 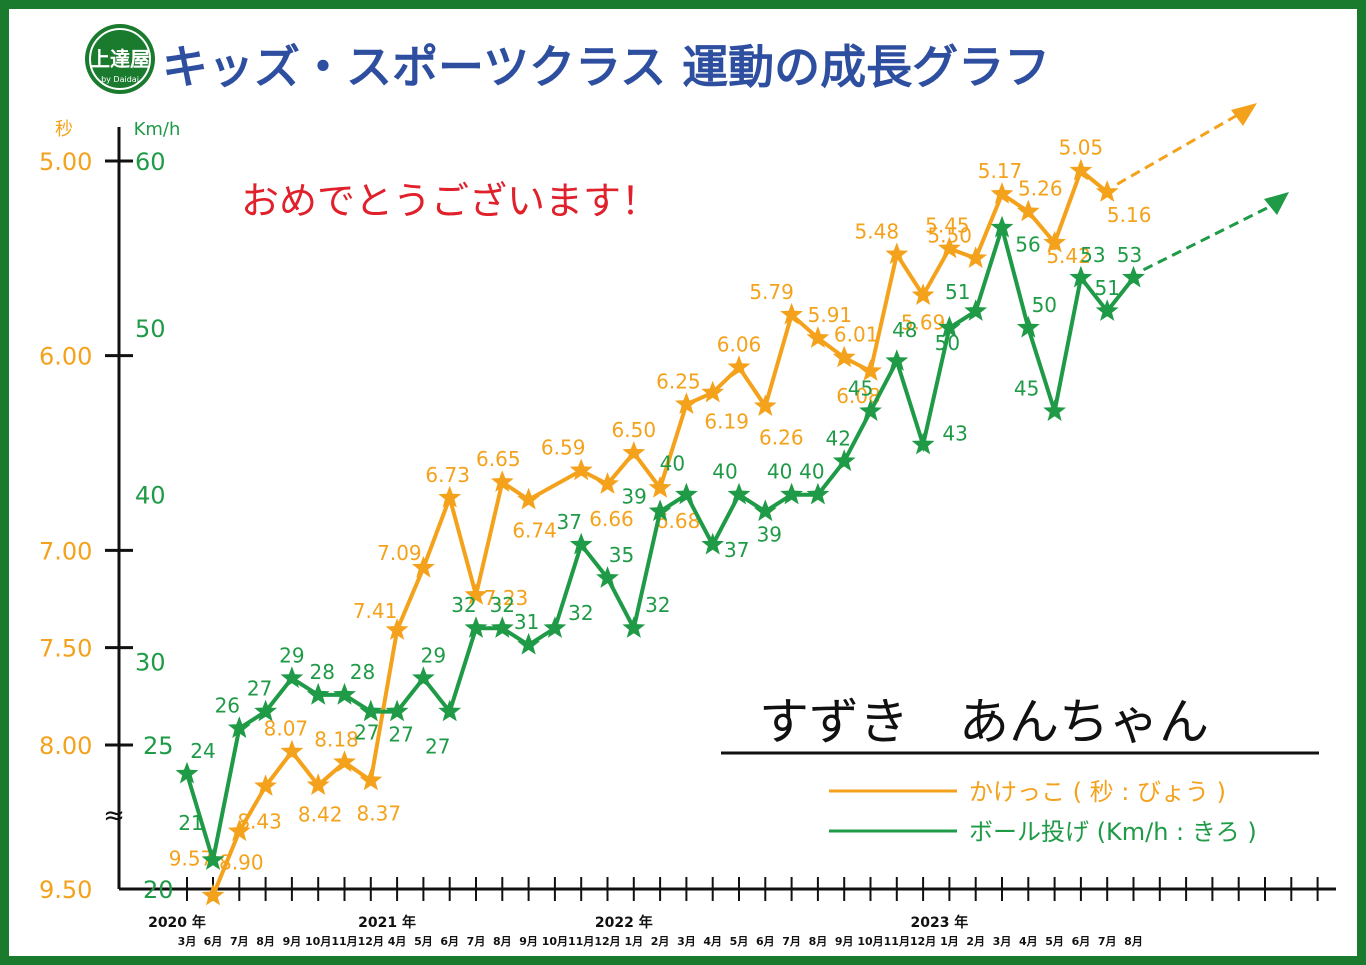 What do you see at coordinates (686, 941) in the screenshot?
I see `x-tick-label: 3月` at bounding box center [686, 941].